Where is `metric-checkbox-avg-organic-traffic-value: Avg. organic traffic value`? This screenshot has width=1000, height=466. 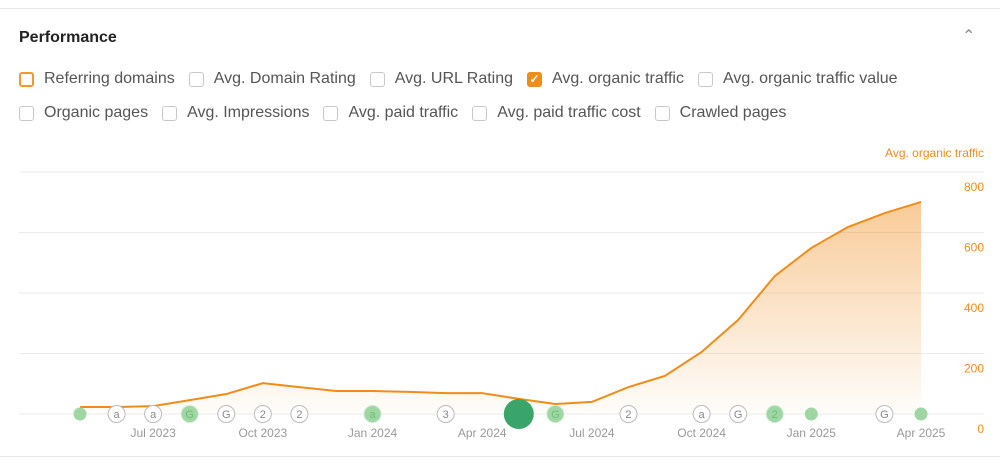 metric-checkbox-avg-organic-traffic-value: Avg. organic traffic value is located at coordinates (797, 79).